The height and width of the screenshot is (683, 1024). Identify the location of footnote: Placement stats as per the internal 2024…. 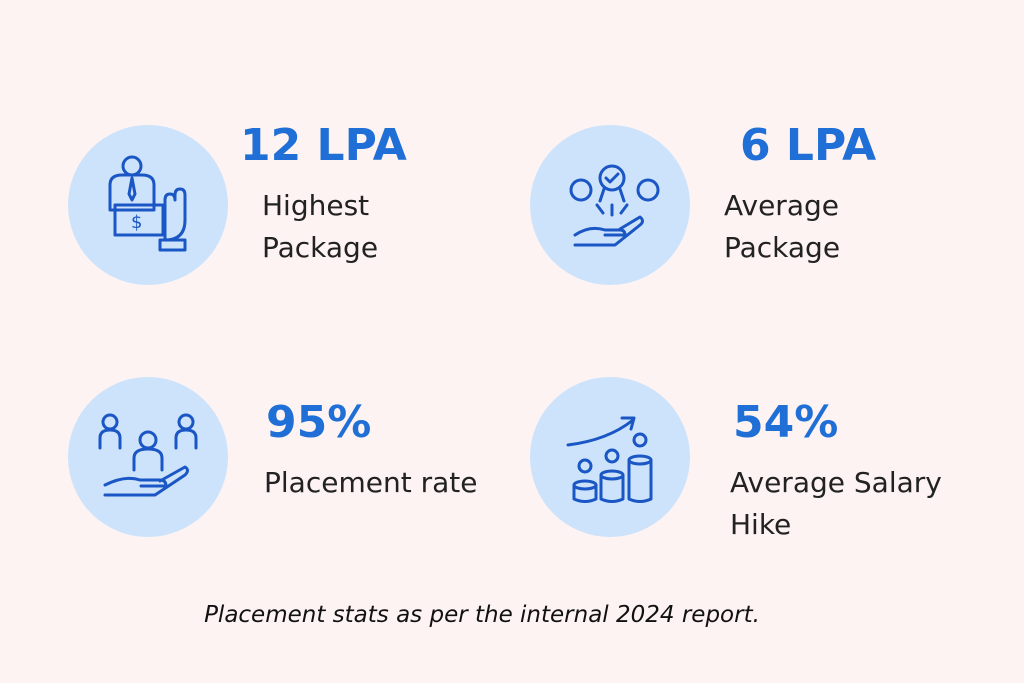
(482, 615).